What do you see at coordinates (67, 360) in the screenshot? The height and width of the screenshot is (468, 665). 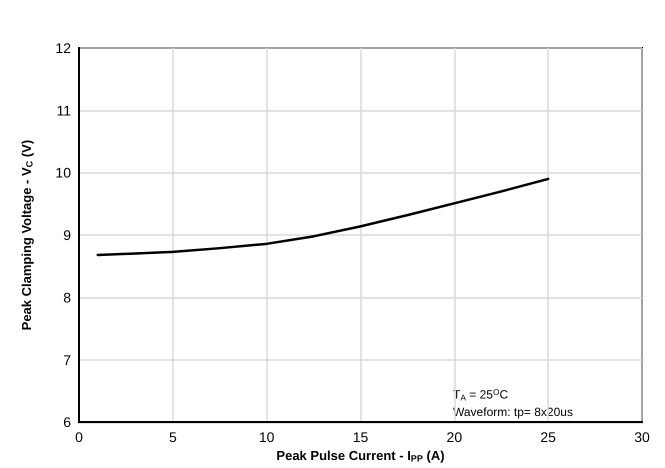 I see `y-tick-label: 7` at bounding box center [67, 360].